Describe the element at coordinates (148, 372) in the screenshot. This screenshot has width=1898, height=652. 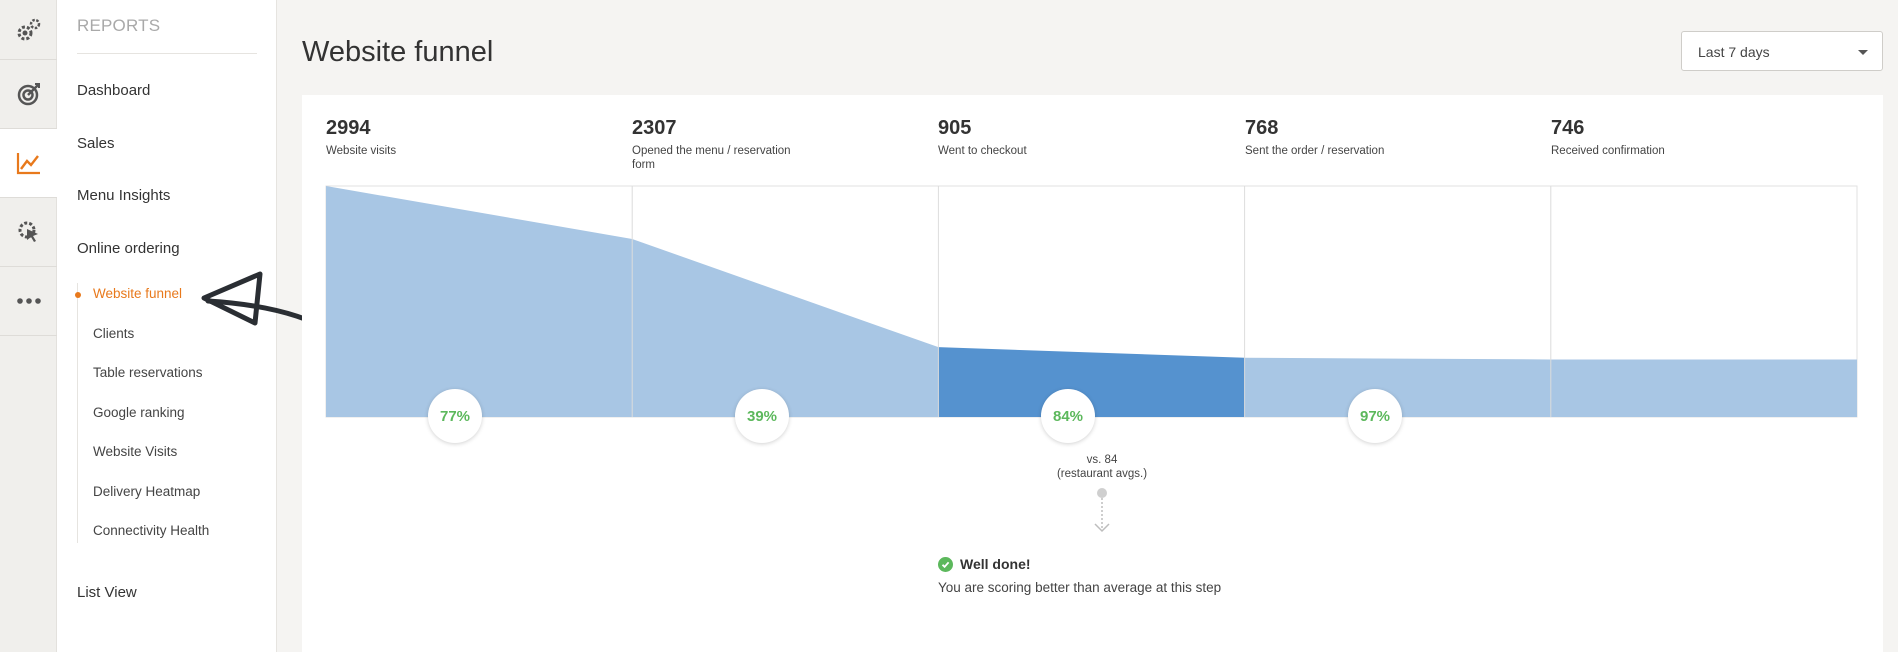
I see `sidebar-item-table-reservations: Table reservations` at that location.